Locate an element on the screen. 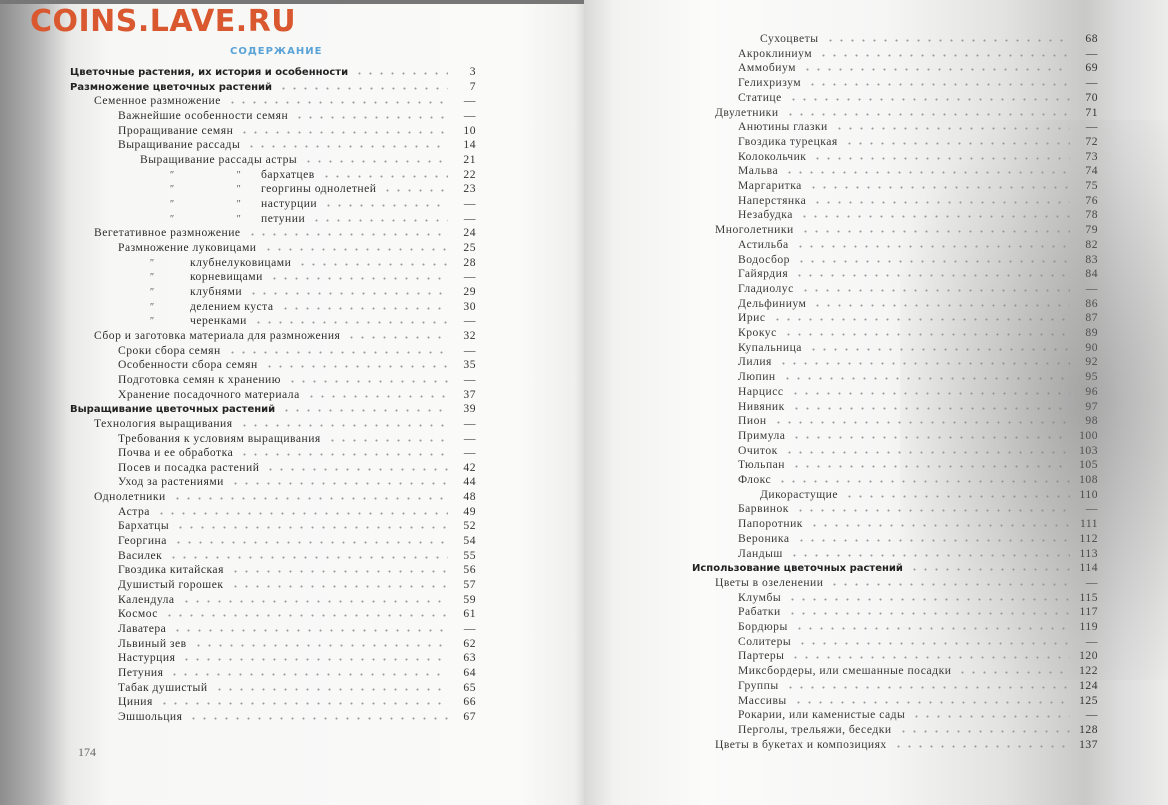  toc-entry: Акроклиниум — is located at coordinates (918, 54).